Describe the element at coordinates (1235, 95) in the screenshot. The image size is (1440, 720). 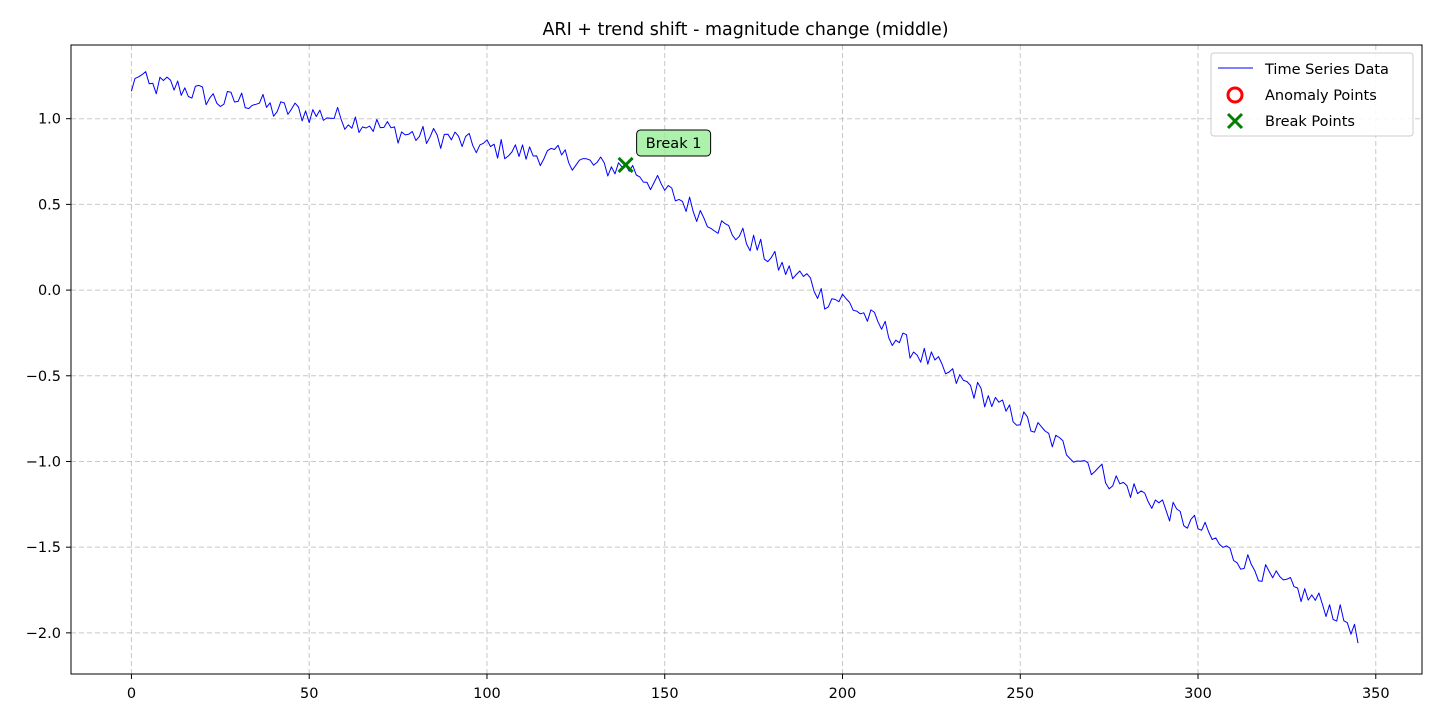
I see `legend-circle-swatch` at that location.